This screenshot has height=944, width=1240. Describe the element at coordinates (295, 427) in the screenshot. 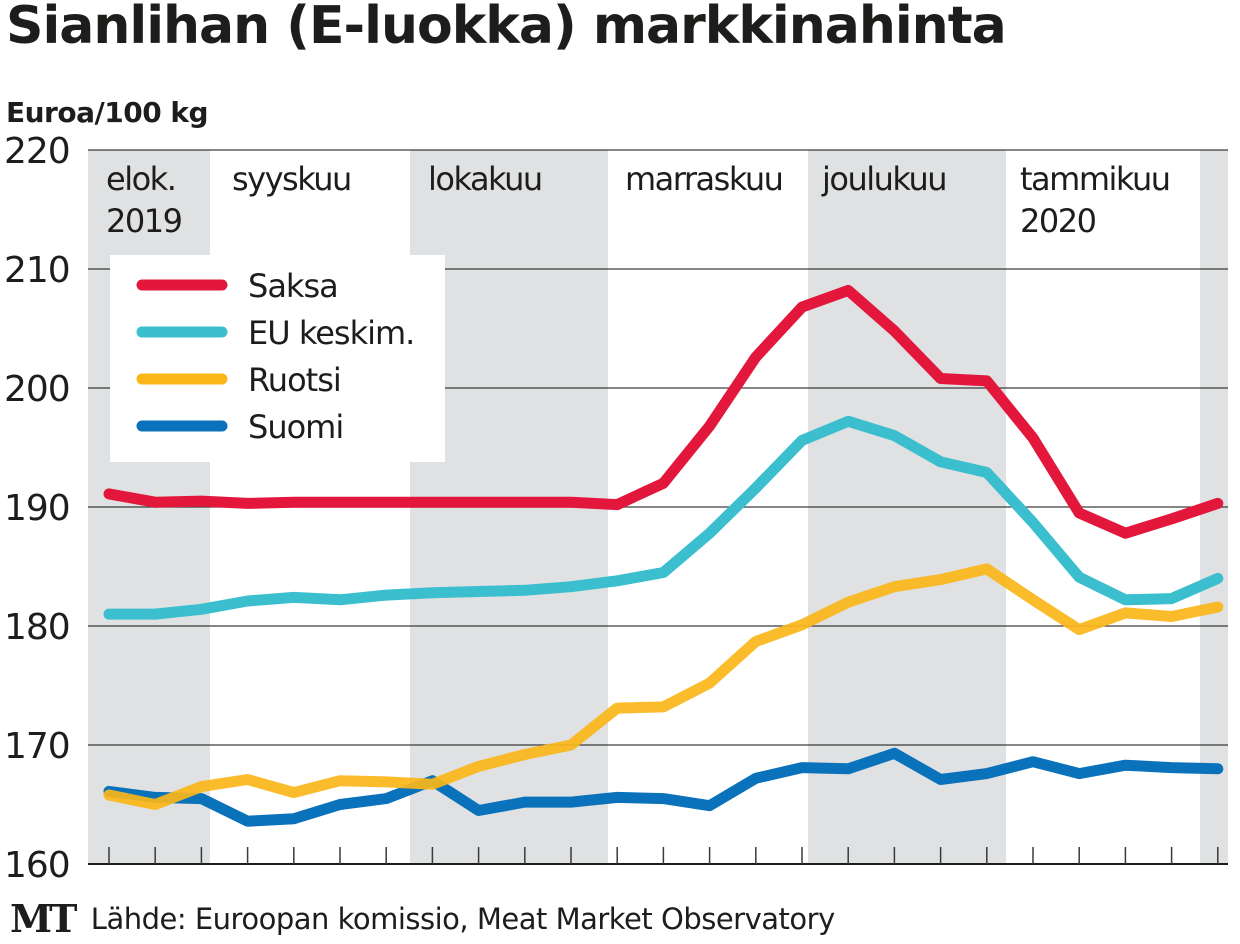

I see `legend-label: Suomi` at that location.